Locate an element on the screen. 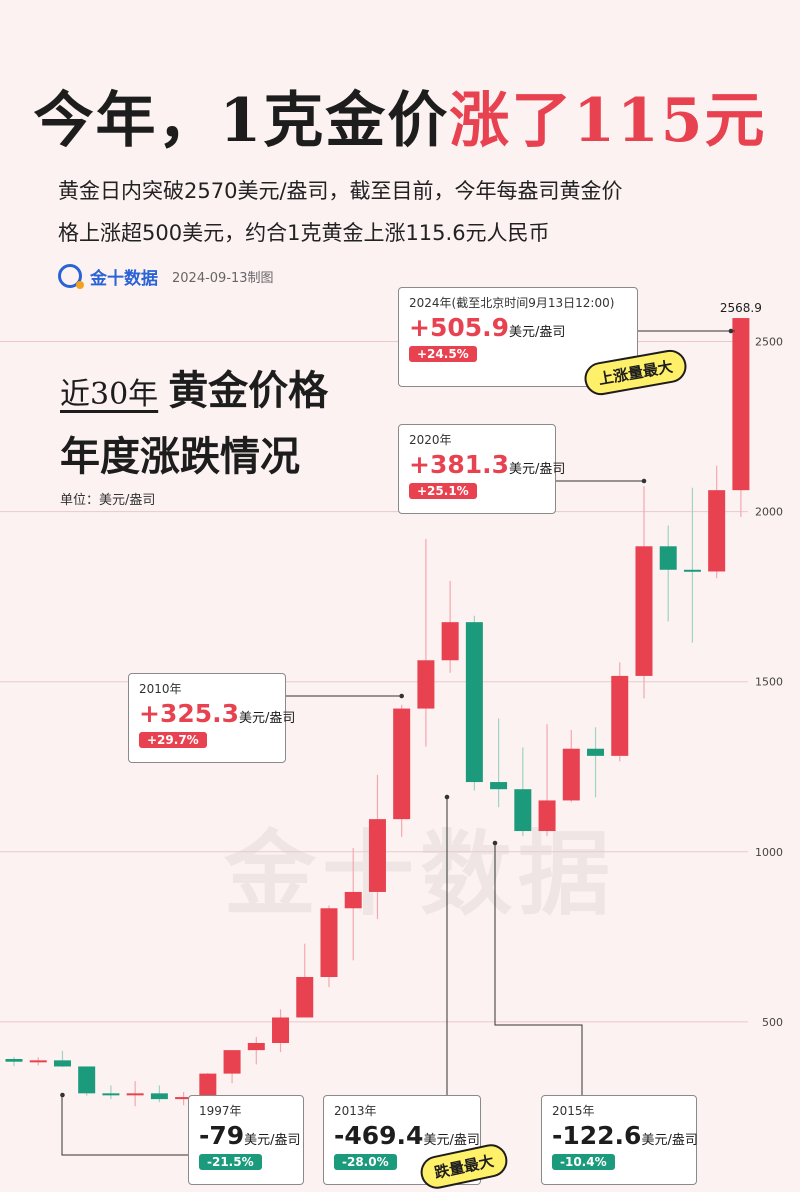 The width and height of the screenshot is (800, 1192). annotation-pct: +29.7% is located at coordinates (173, 740).